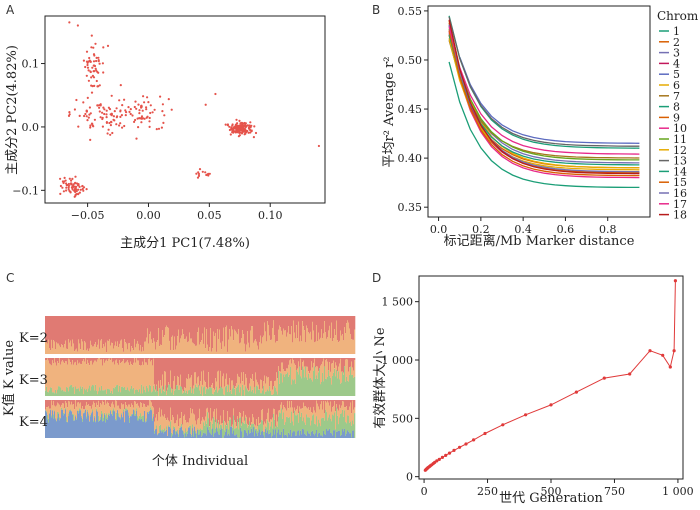  Describe the element at coordinates (630, 374) in the screenshot. I see `ne-point` at that location.